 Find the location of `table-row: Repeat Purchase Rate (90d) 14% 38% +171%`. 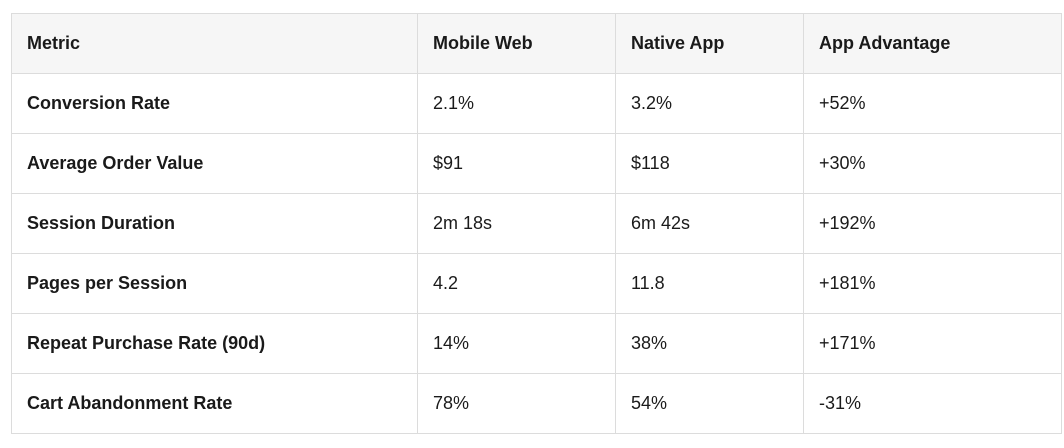

table-row: Repeat Purchase Rate (90d) 14% 38% +171% is located at coordinates (536, 343).